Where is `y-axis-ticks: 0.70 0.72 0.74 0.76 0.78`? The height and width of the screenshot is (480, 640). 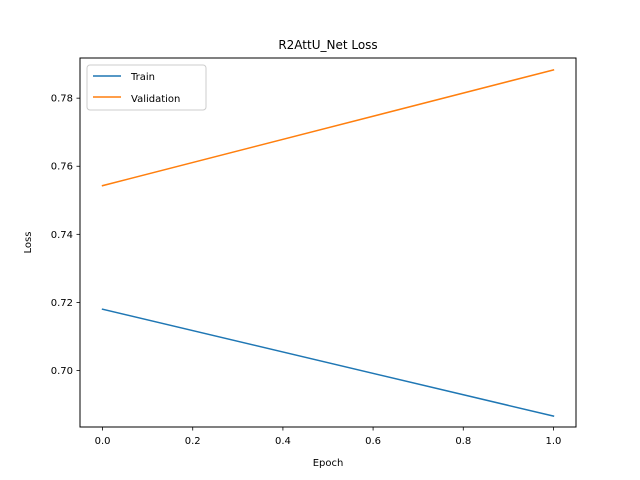 y-axis-ticks: 0.70 0.72 0.74 0.76 0.78 is located at coordinates (65, 235).